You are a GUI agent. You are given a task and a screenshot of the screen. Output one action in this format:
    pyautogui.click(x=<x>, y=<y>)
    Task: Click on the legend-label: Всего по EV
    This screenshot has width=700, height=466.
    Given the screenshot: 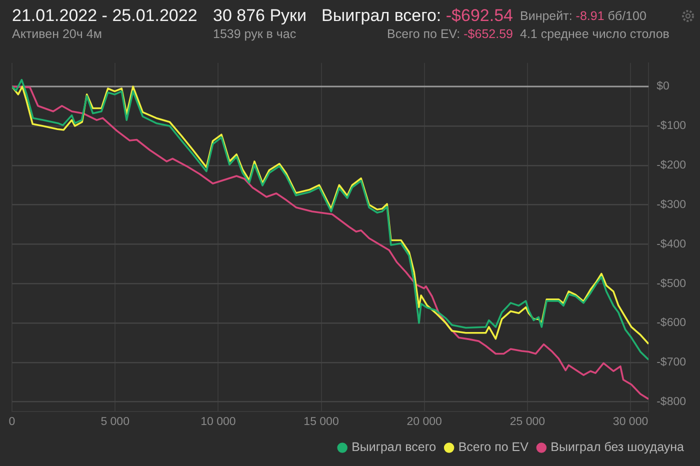 What is the action you would take?
    pyautogui.click(x=494, y=447)
    